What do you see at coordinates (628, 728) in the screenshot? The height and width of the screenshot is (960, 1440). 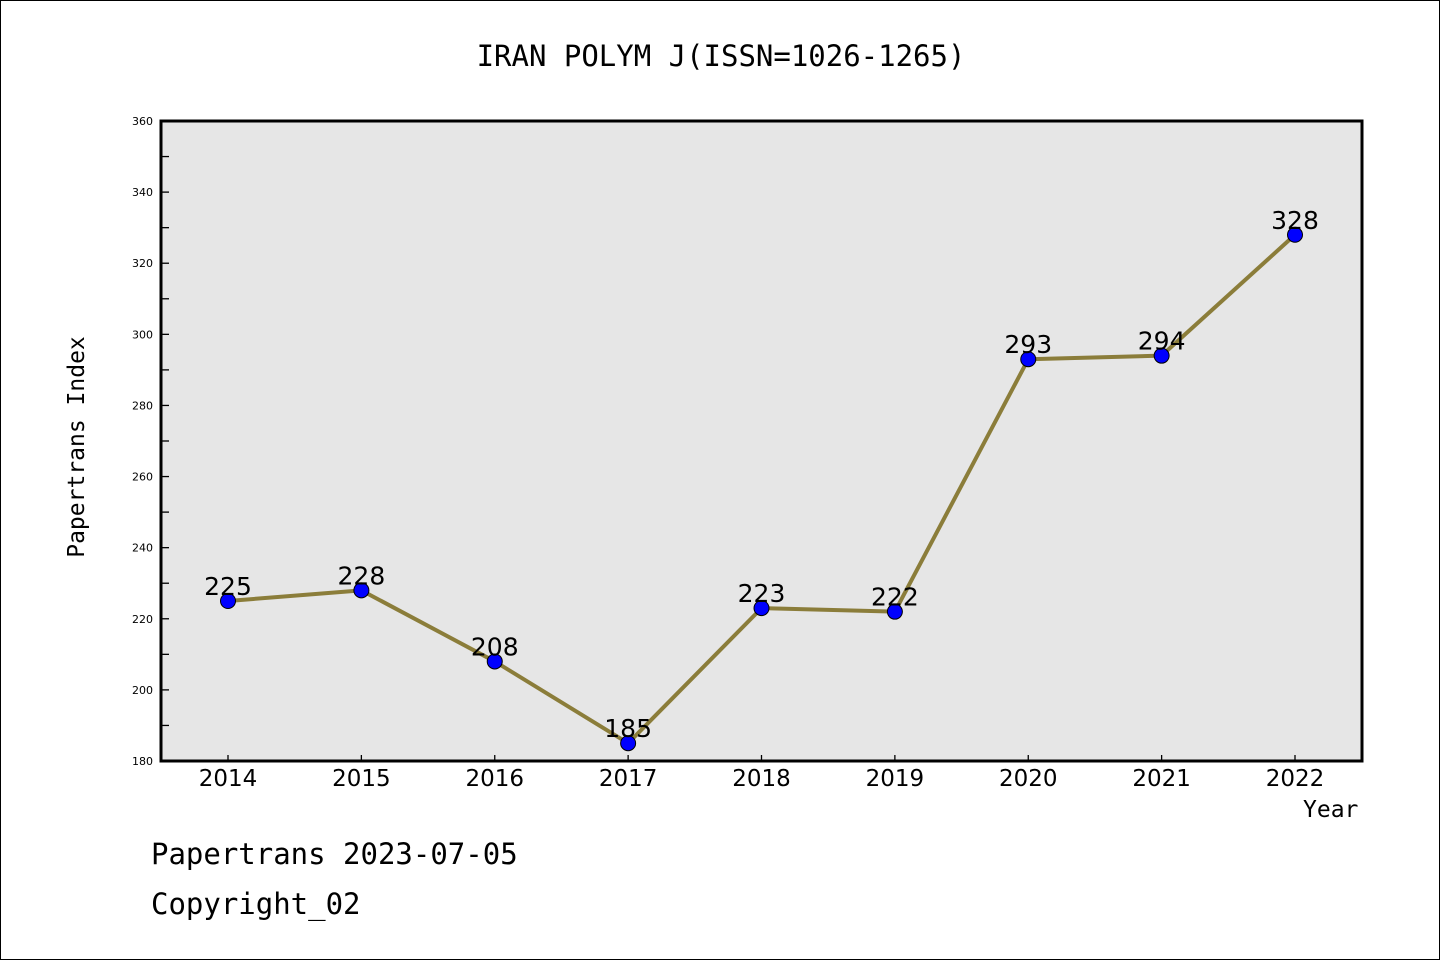 I see `data-label: 185` at bounding box center [628, 728].